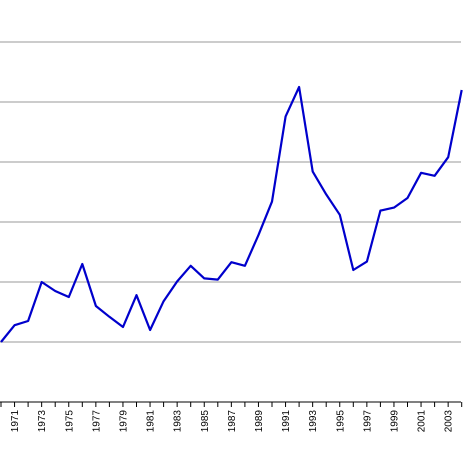 The image size is (474, 474). Describe the element at coordinates (394, 421) in the screenshot. I see `x-tick-label-1999: 1999` at that location.